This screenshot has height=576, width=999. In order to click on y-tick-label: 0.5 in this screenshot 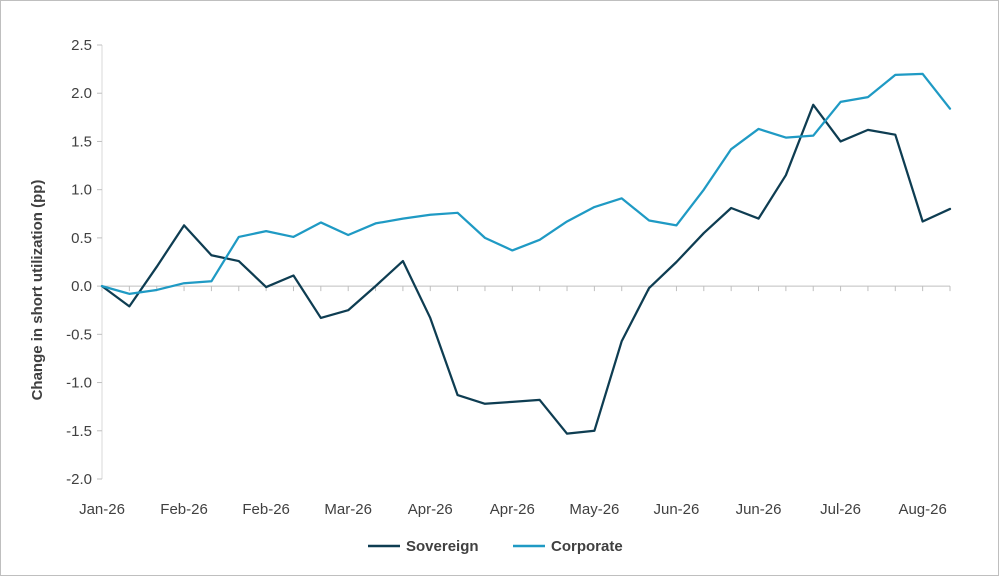, I will do `click(81, 238)`.